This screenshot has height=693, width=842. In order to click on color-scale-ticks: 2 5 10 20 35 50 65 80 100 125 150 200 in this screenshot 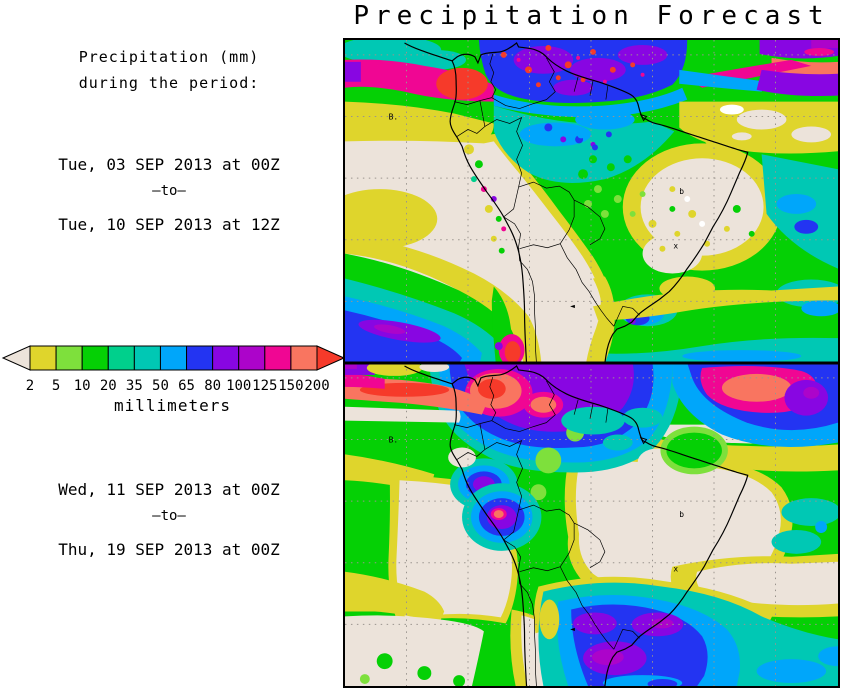, I will do `click(172, 386)`.